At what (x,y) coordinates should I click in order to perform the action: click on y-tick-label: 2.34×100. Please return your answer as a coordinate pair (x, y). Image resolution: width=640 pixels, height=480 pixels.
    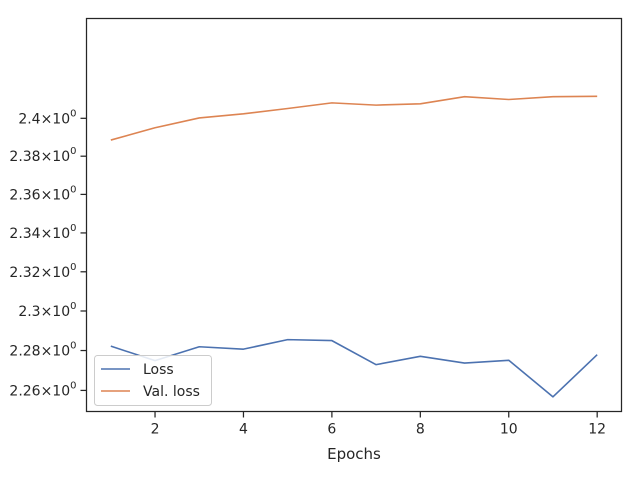
    Looking at the image, I should click on (42, 232).